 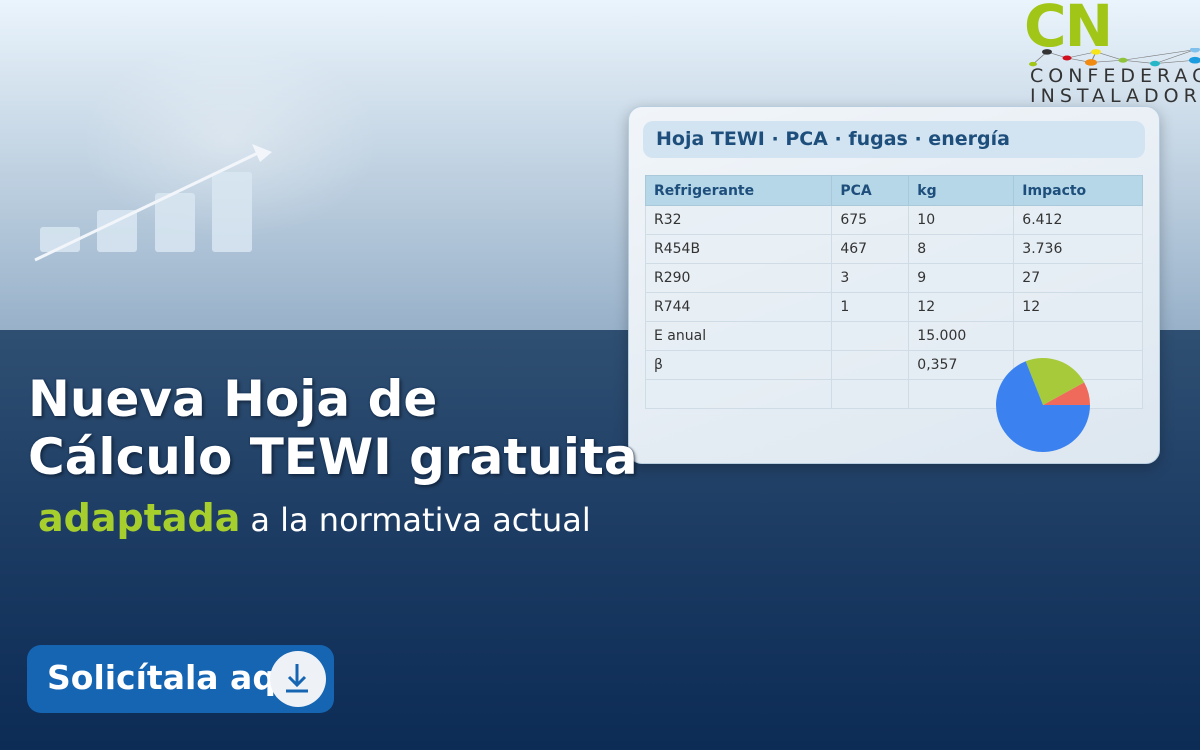 I want to click on table-row: R290 3 9 27, so click(x=893, y=278).